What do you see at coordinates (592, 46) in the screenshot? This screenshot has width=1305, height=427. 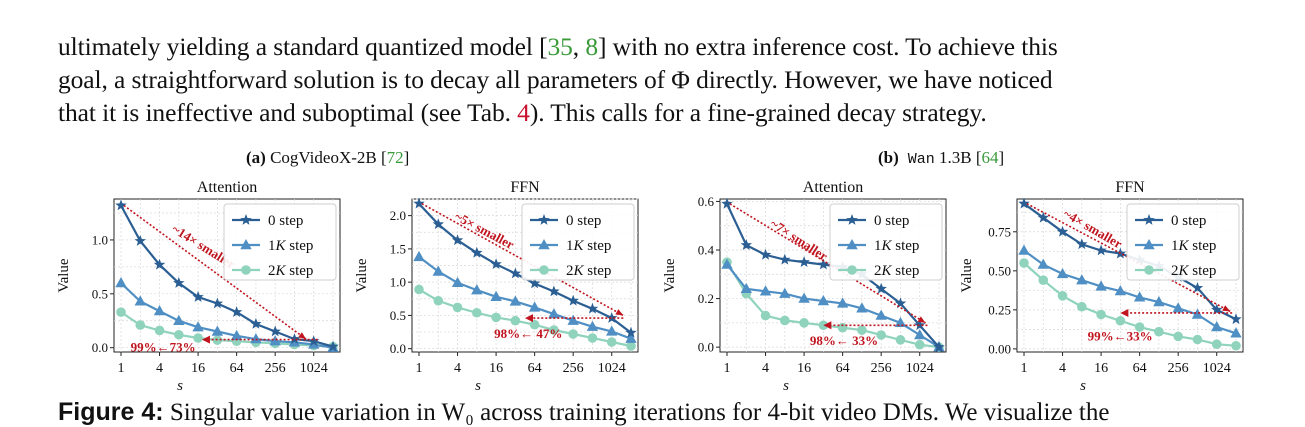 I see `citation-link: 8` at bounding box center [592, 46].